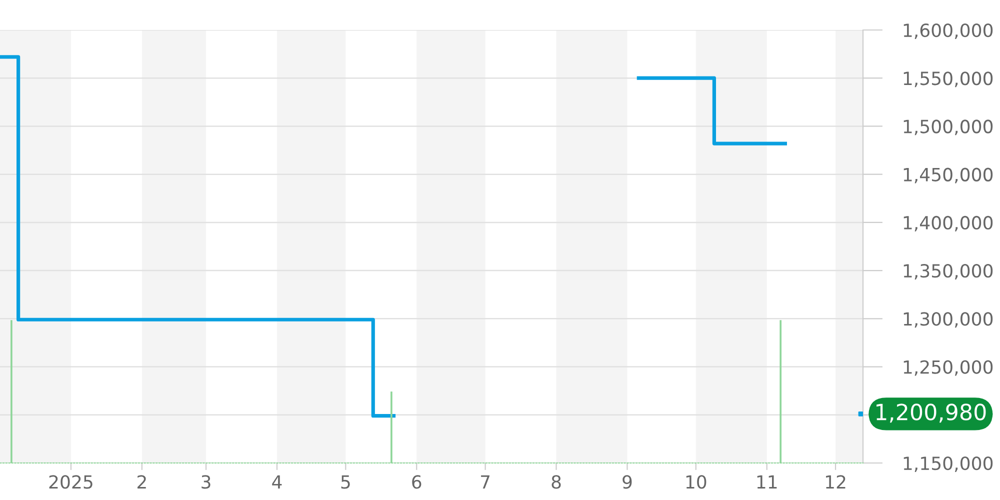 The image size is (1000, 500). What do you see at coordinates (948, 368) in the screenshot?
I see `y-tick-label: 1,250,000` at bounding box center [948, 368].